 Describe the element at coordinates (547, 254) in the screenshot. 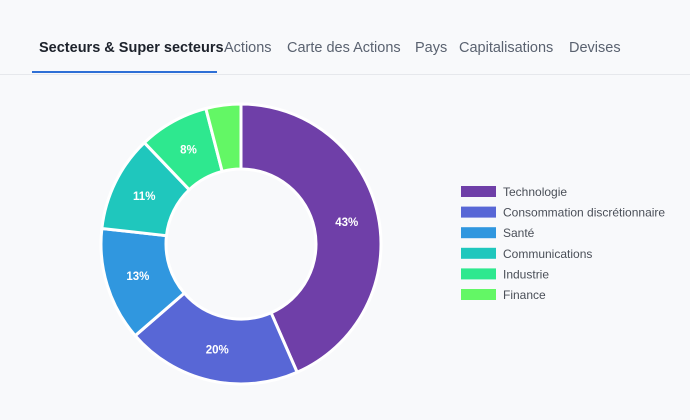

I see `legend-label: Communications` at that location.